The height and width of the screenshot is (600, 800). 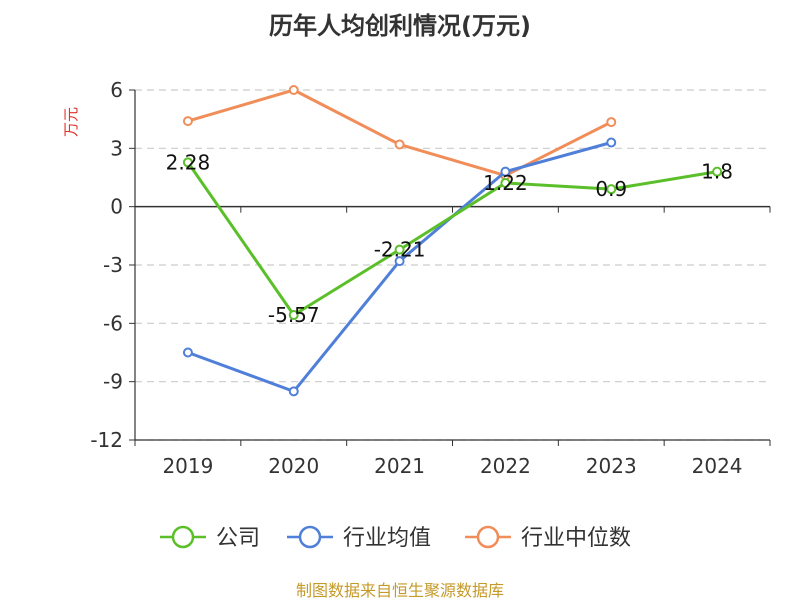 I want to click on data-label: 0.9, so click(x=611, y=189).